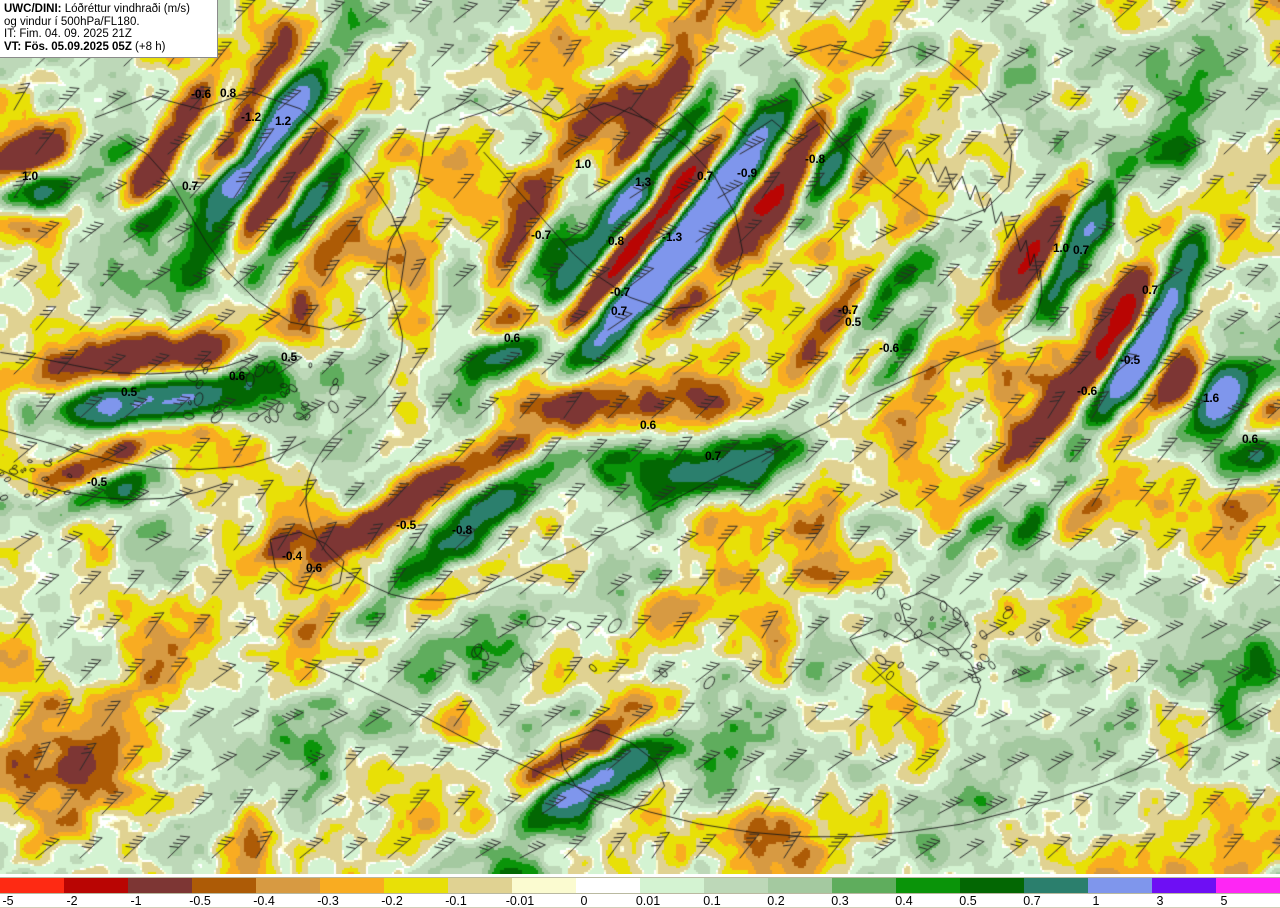 This screenshot has height=908, width=1280. Describe the element at coordinates (520, 901) in the screenshot. I see `colorbar-tick-neg0p01: -0.01` at that location.